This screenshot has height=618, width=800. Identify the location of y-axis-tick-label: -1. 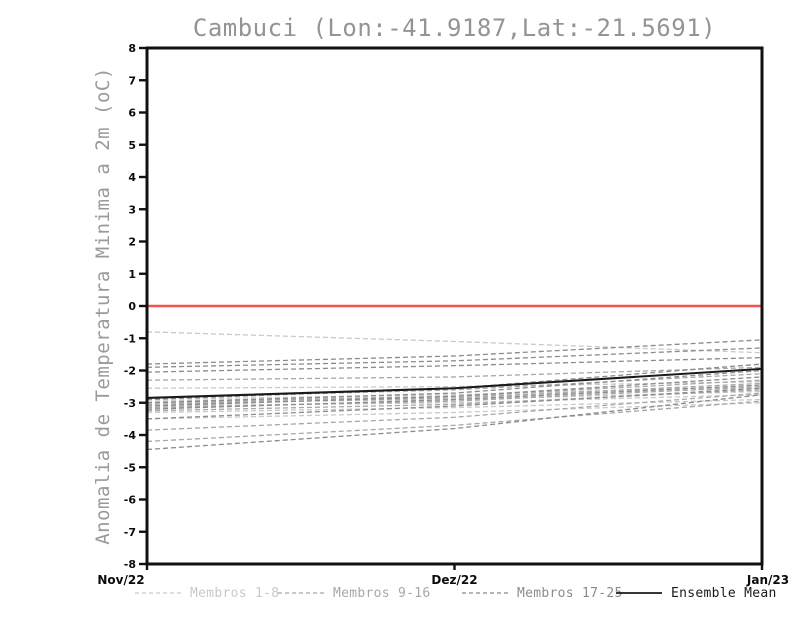
(130, 338).